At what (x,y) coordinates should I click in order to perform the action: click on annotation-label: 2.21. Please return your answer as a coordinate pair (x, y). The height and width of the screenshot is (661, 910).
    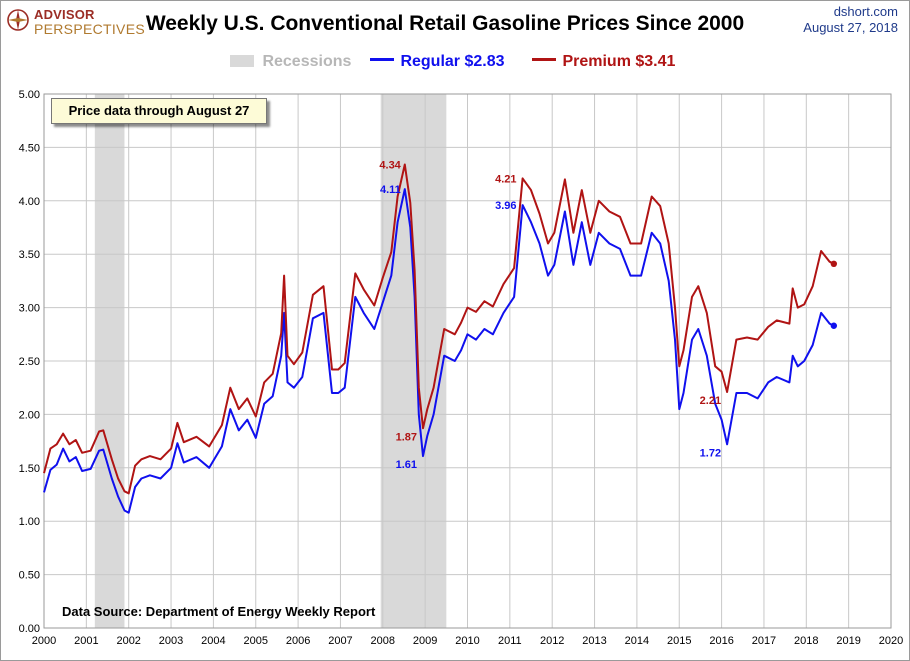
    Looking at the image, I should click on (710, 401).